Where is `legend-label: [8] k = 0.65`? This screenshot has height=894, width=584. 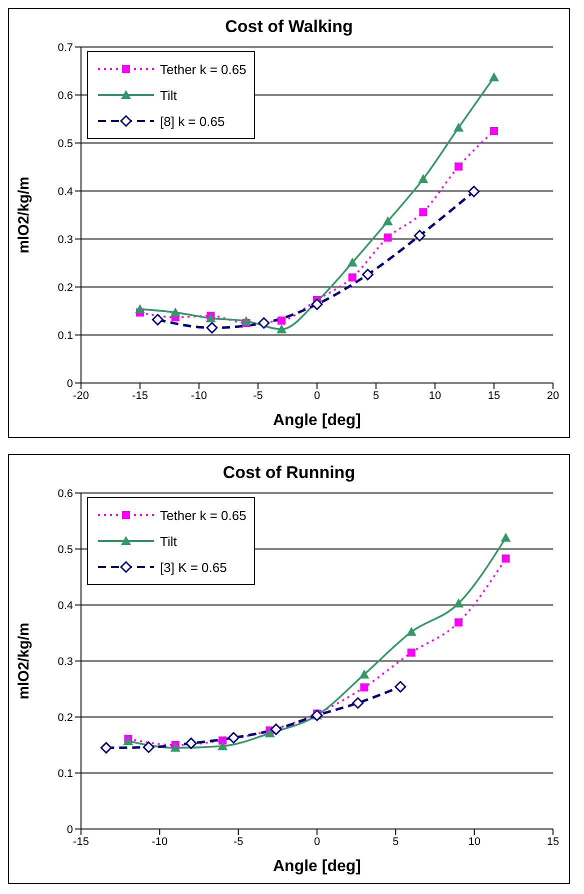
legend-label: [8] k = 0.65 is located at coordinates (192, 121).